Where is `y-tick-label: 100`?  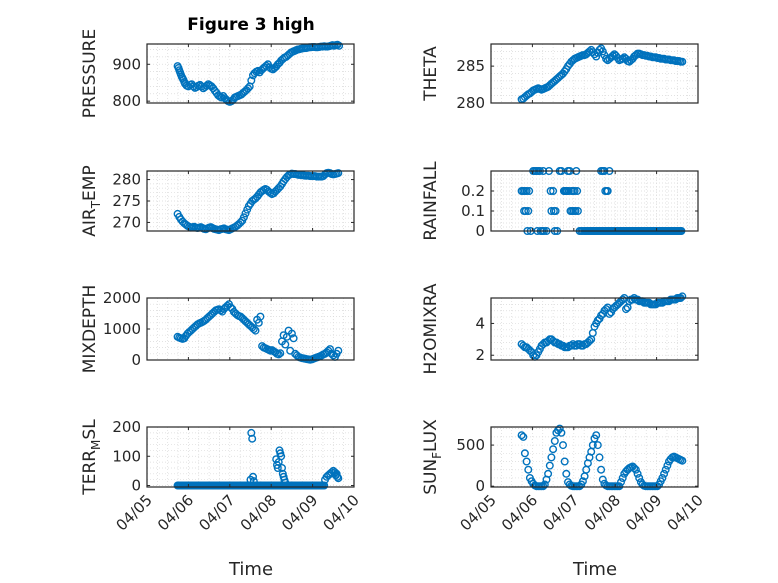
y-tick-label: 100 is located at coordinates (126, 456).